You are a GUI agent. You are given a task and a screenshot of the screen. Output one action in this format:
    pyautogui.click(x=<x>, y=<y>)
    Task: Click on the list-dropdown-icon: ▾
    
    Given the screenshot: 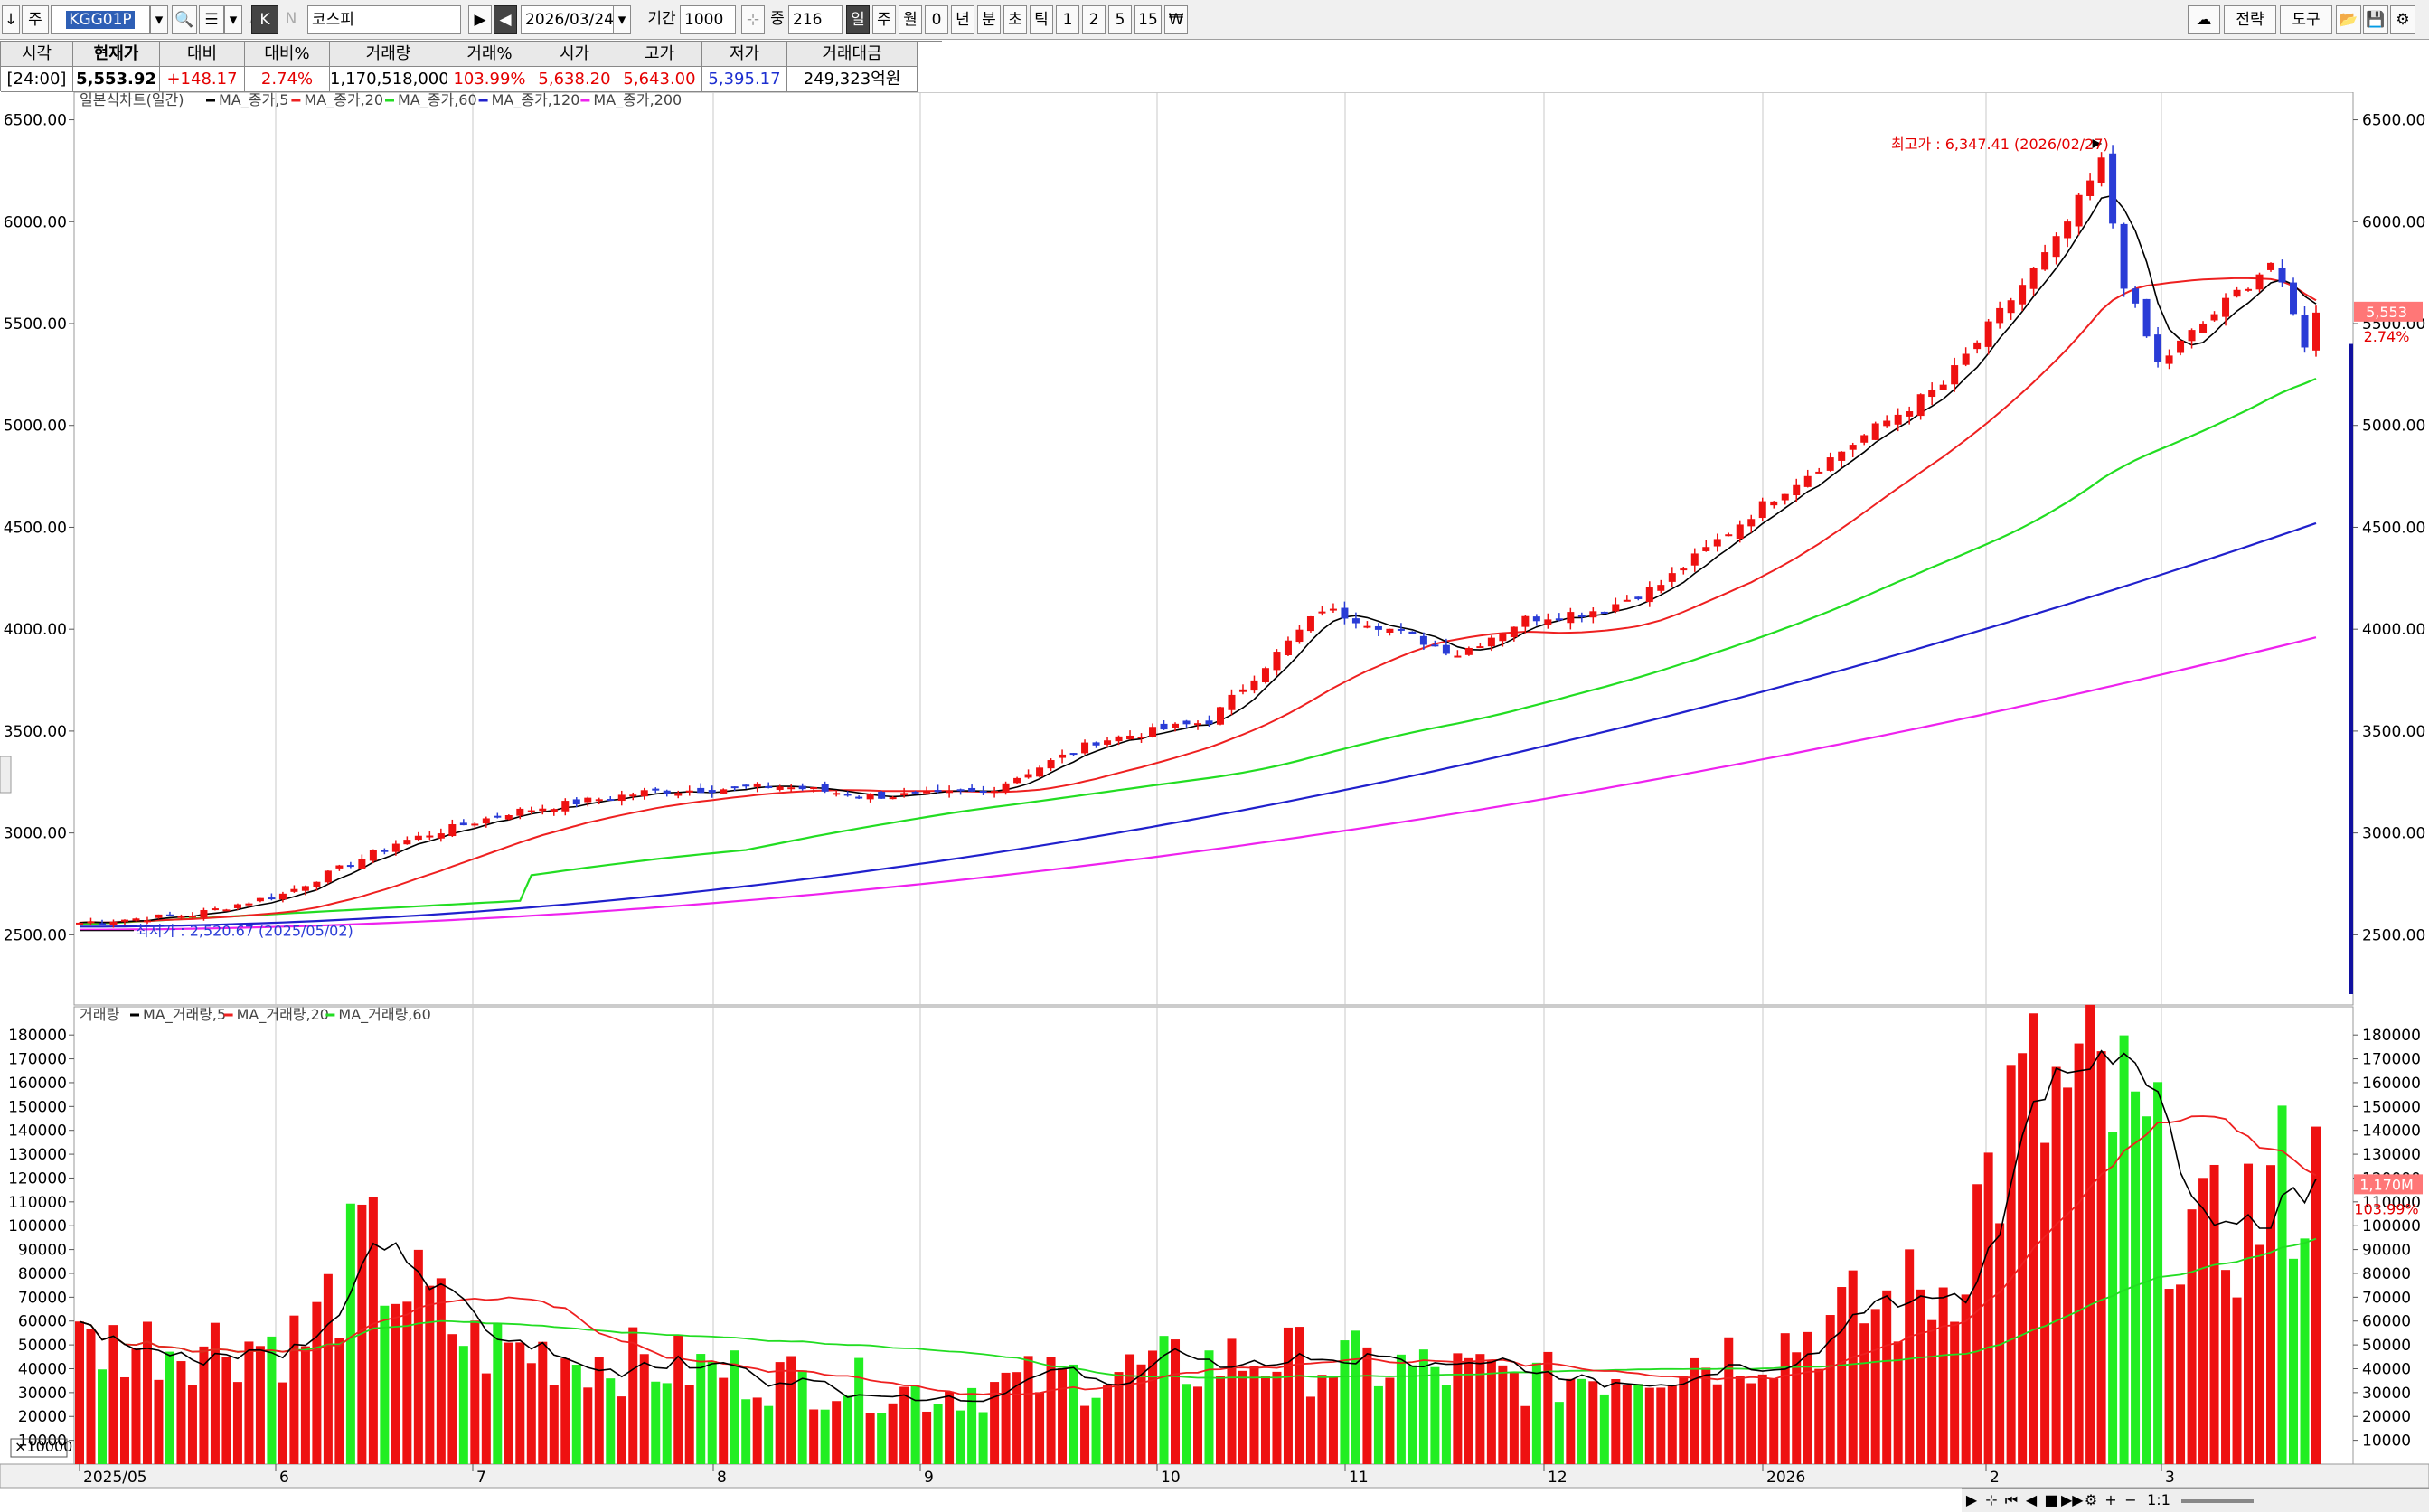 What is the action you would take?
    pyautogui.click(x=233, y=19)
    